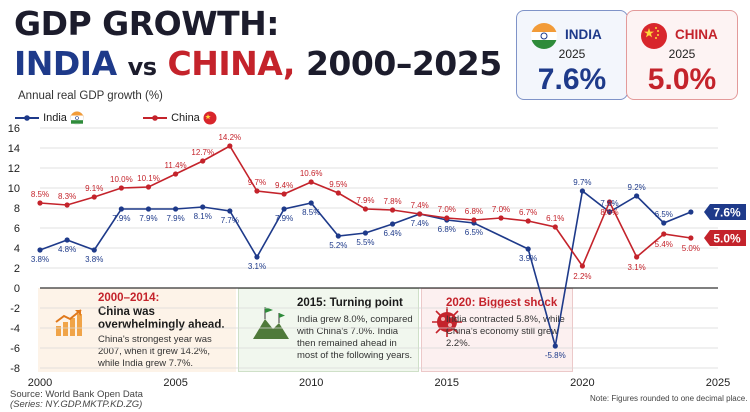 This screenshot has width=750, height=412. What do you see at coordinates (15, 349) in the screenshot?
I see `y-tick-label: -6` at bounding box center [15, 349].